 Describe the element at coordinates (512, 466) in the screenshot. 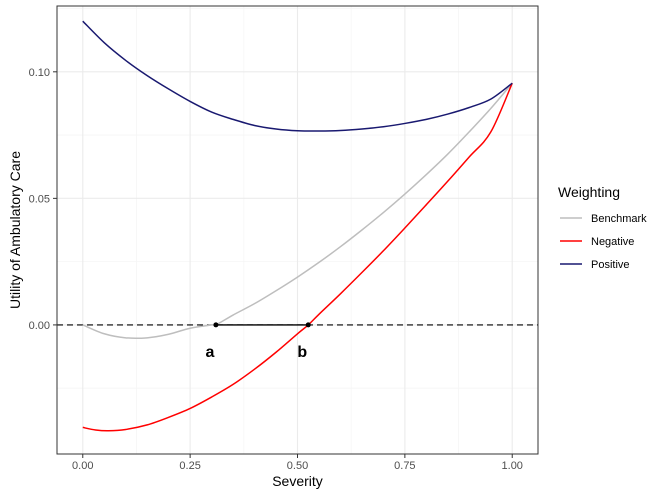

I see `x-tick-label: 1.00` at that location.